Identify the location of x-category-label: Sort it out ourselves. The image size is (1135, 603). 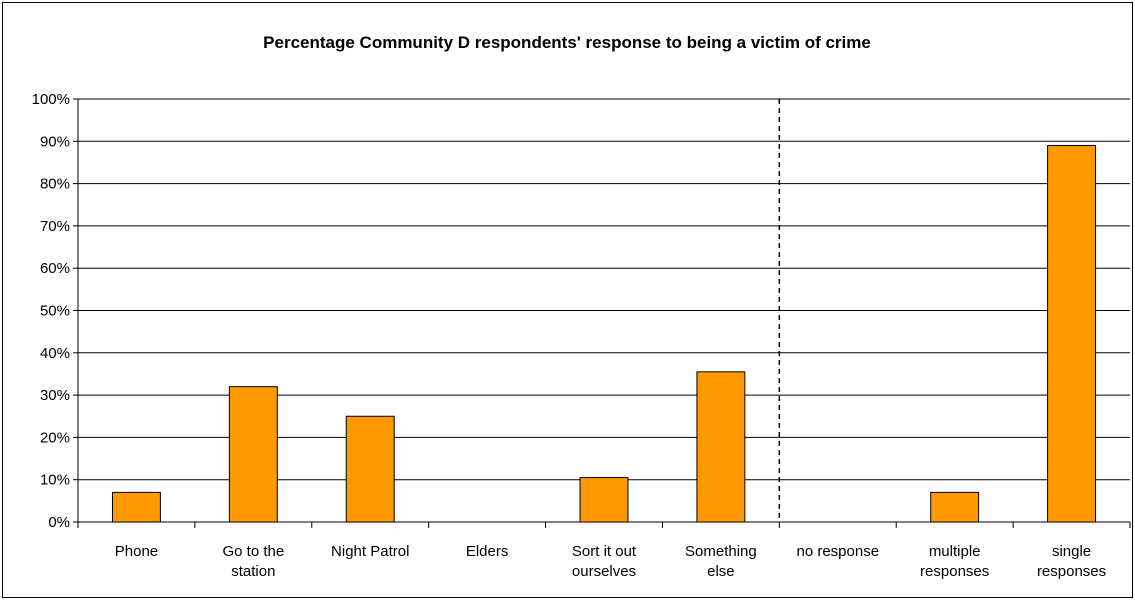
(604, 561).